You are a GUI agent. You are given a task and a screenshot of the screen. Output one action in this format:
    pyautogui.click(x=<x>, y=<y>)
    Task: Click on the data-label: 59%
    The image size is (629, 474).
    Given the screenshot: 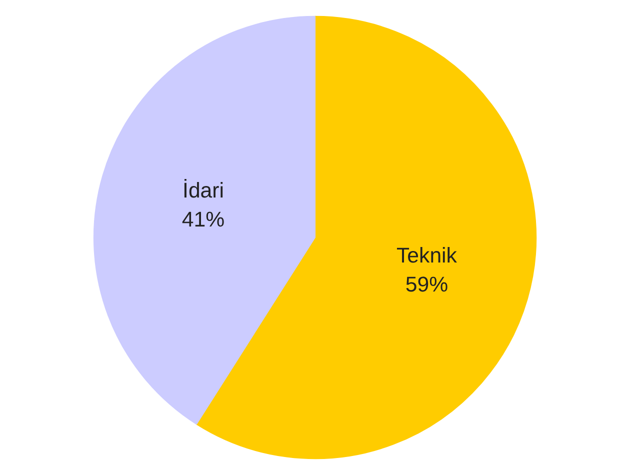 What is the action you would take?
    pyautogui.click(x=426, y=284)
    